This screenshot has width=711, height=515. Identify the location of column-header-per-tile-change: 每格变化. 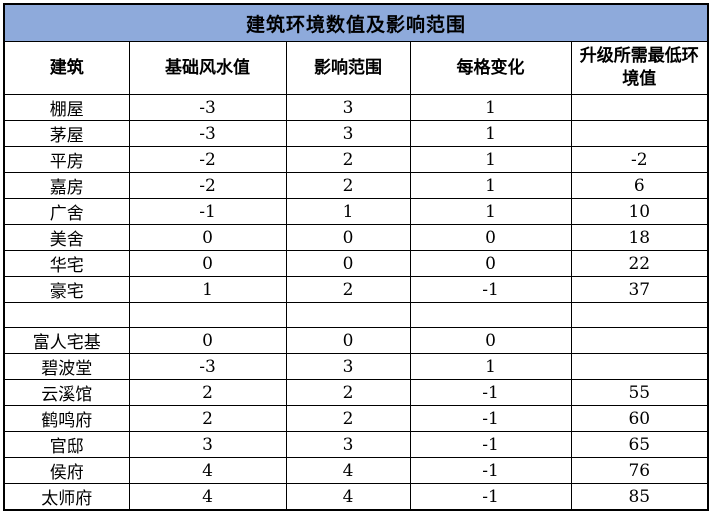
(490, 68).